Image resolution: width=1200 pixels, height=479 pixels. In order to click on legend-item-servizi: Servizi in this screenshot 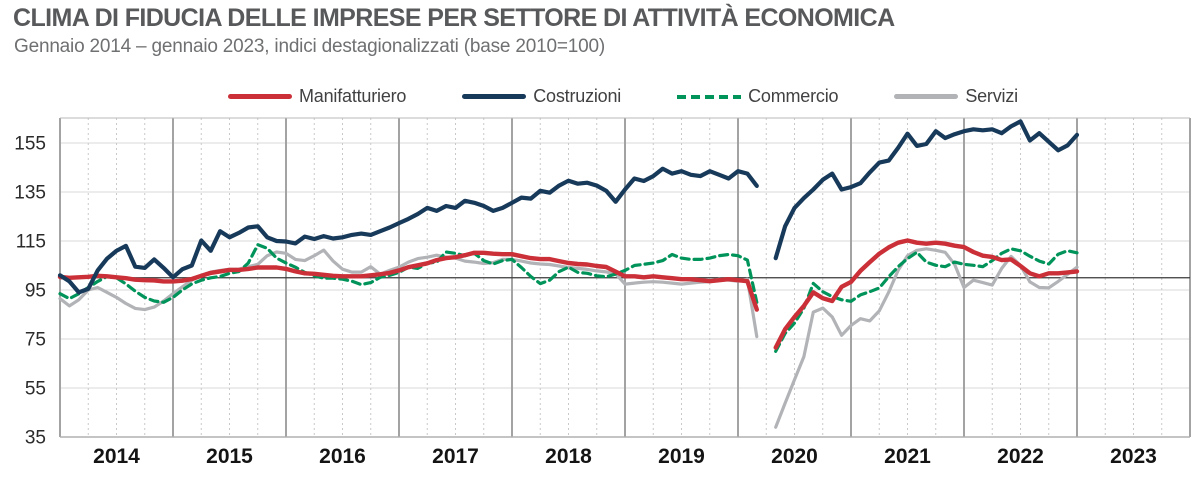, I will do `click(956, 96)`.